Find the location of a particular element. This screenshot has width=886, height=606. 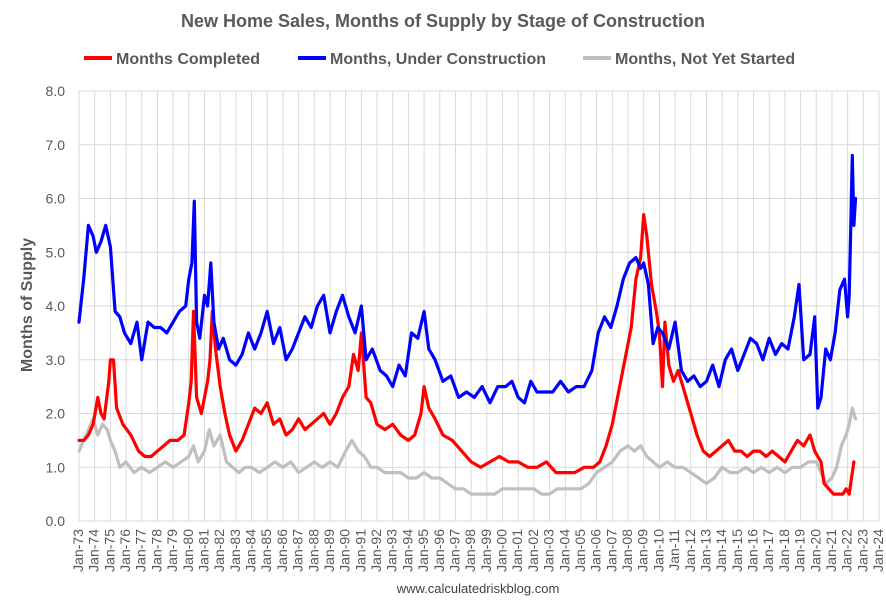

x-tick-label: Jan-74 is located at coordinates (94, 550).